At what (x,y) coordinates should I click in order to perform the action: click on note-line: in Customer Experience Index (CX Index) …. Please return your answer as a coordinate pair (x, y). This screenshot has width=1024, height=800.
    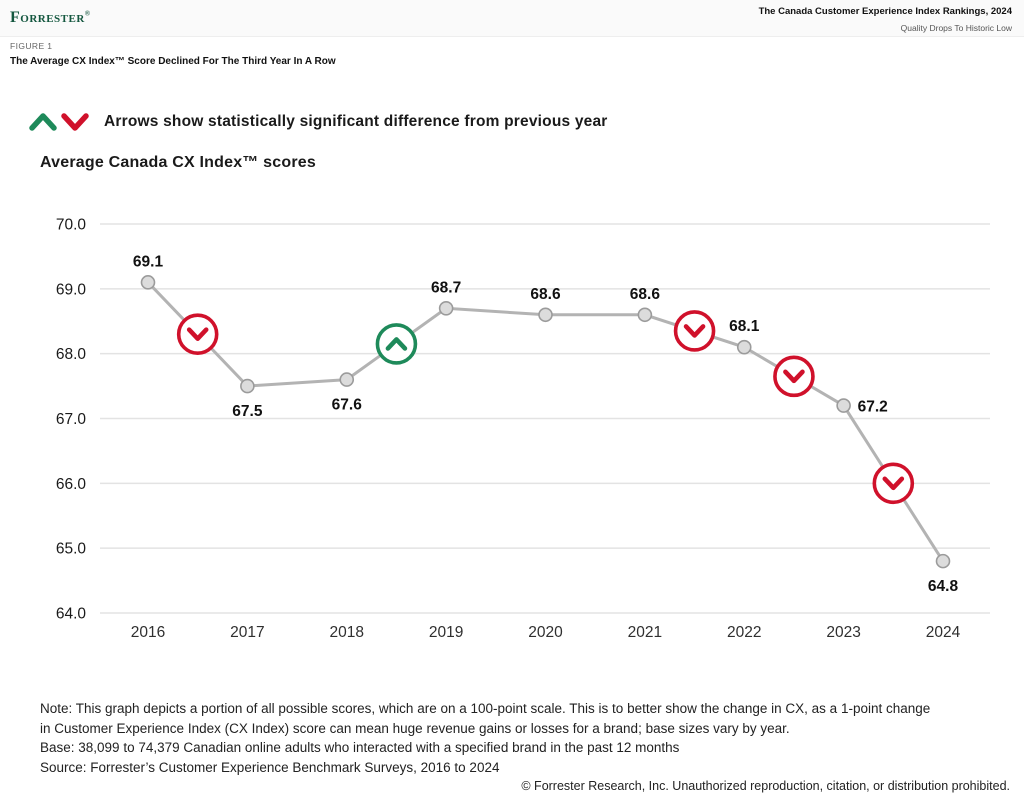
    Looking at the image, I should click on (415, 728).